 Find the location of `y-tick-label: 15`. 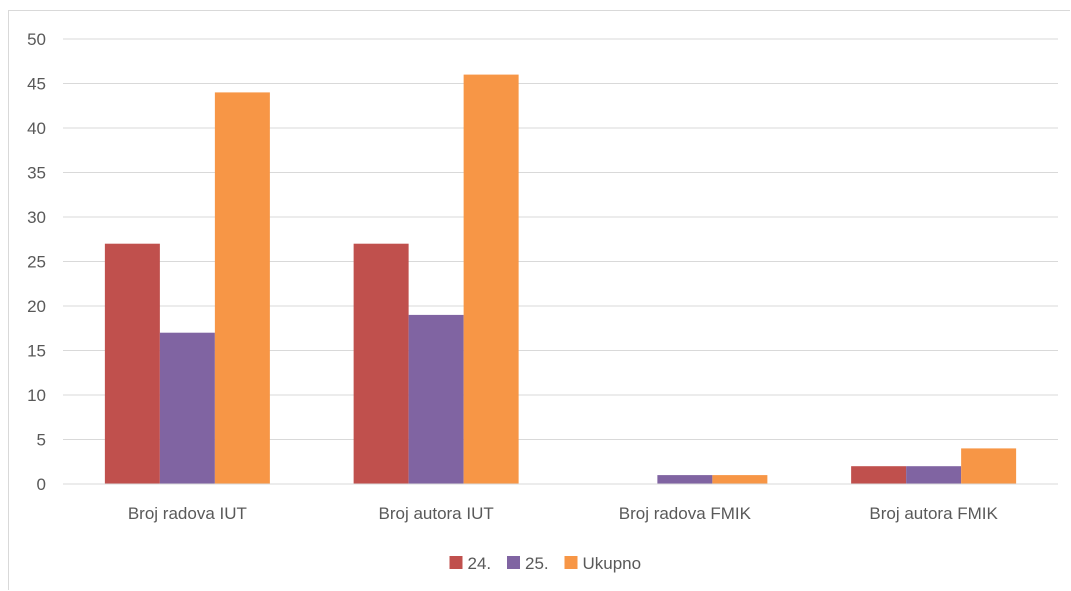

y-tick-label: 15 is located at coordinates (36, 351).